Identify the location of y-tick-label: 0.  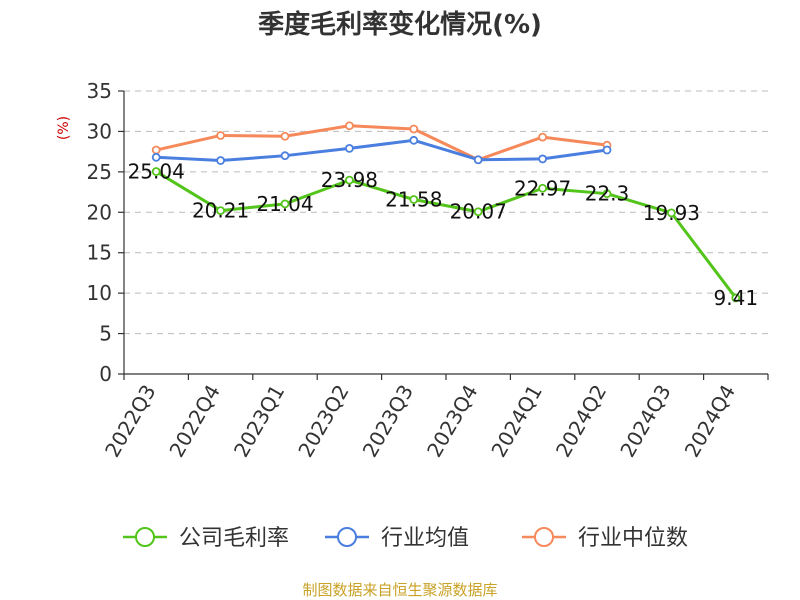
(105, 374).